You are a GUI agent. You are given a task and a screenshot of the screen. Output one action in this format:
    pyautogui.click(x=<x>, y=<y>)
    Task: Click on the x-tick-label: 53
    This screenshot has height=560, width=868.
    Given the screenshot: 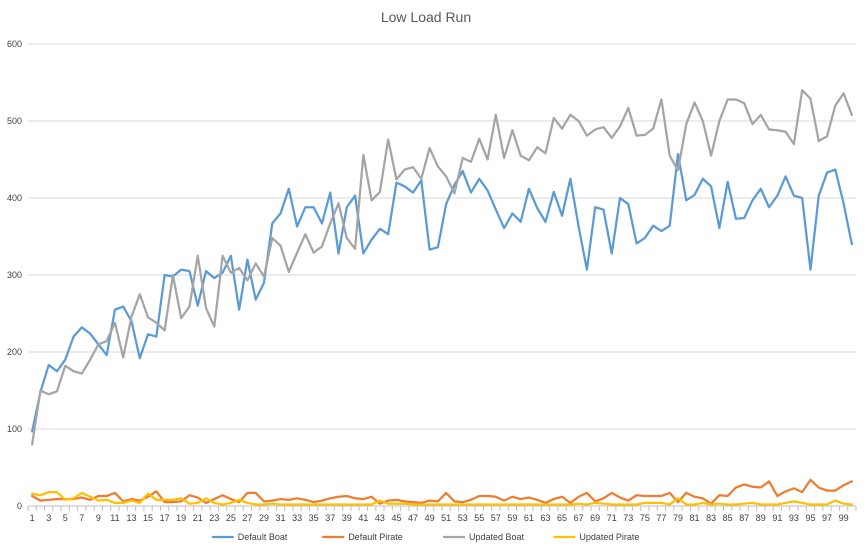 What is the action you would take?
    pyautogui.click(x=463, y=518)
    